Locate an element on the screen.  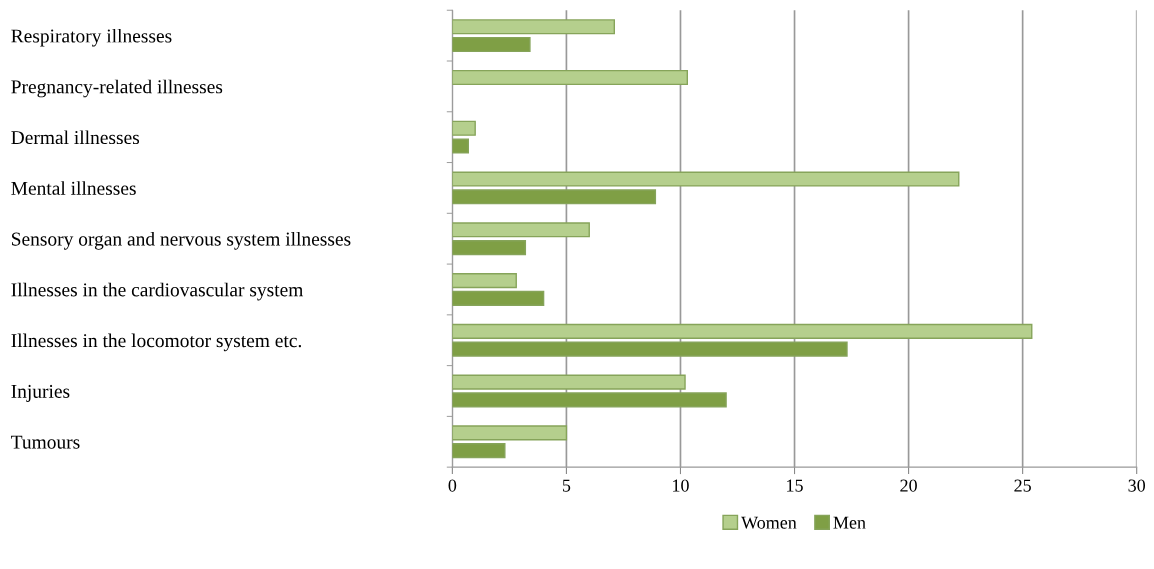
y-tick-label: Dermal illnesses is located at coordinates (75, 137).